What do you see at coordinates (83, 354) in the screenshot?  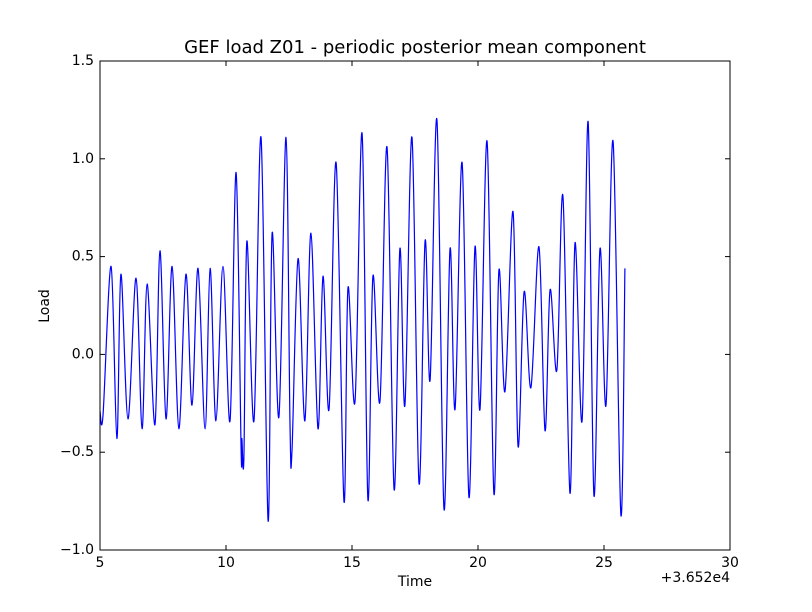 I see `y-tick-label: 0.0` at bounding box center [83, 354].